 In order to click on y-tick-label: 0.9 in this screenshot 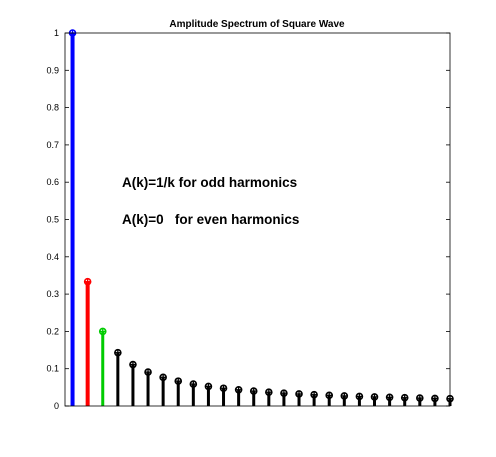, I will do `click(52, 70)`.